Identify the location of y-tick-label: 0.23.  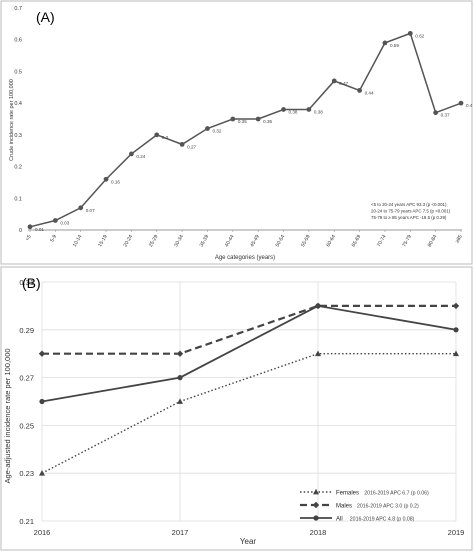
(26, 473).